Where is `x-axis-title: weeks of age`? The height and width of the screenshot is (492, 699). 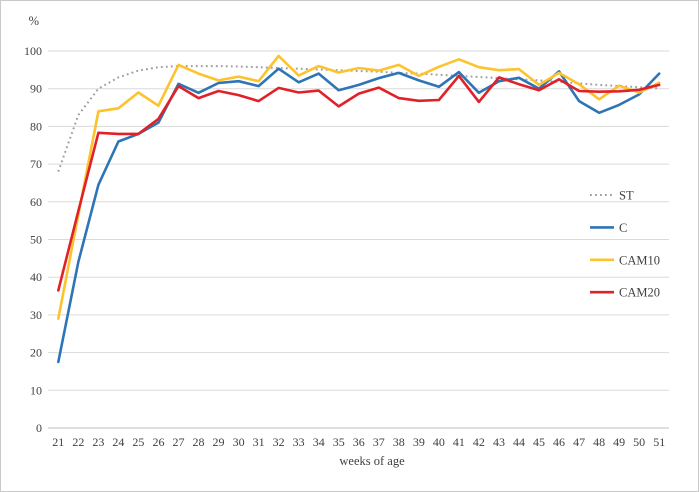
x-axis-title: weeks of age is located at coordinates (372, 461).